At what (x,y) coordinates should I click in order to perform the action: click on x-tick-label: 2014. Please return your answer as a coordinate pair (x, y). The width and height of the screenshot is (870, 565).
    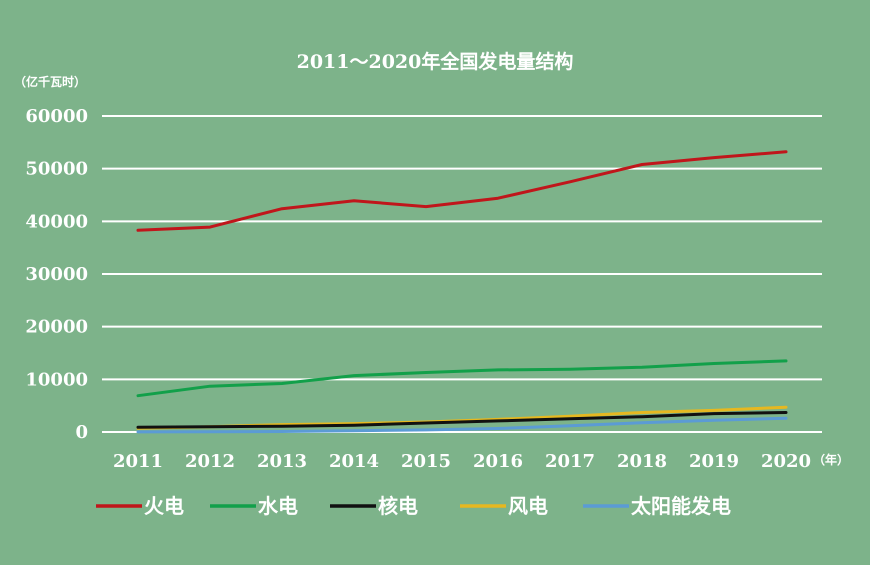
    Looking at the image, I should click on (354, 461).